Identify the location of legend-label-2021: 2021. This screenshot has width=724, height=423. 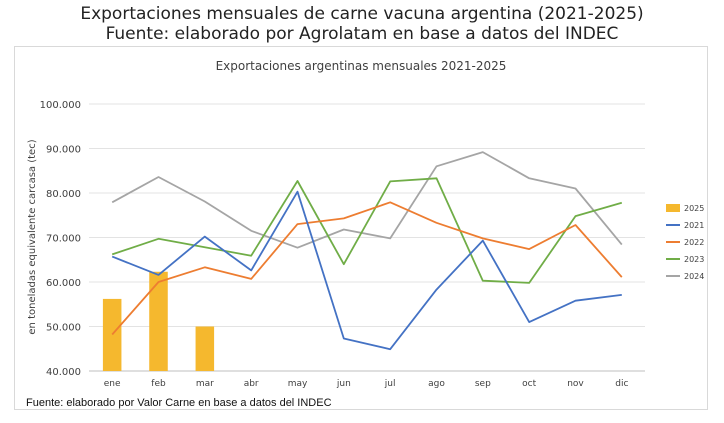
(694, 225).